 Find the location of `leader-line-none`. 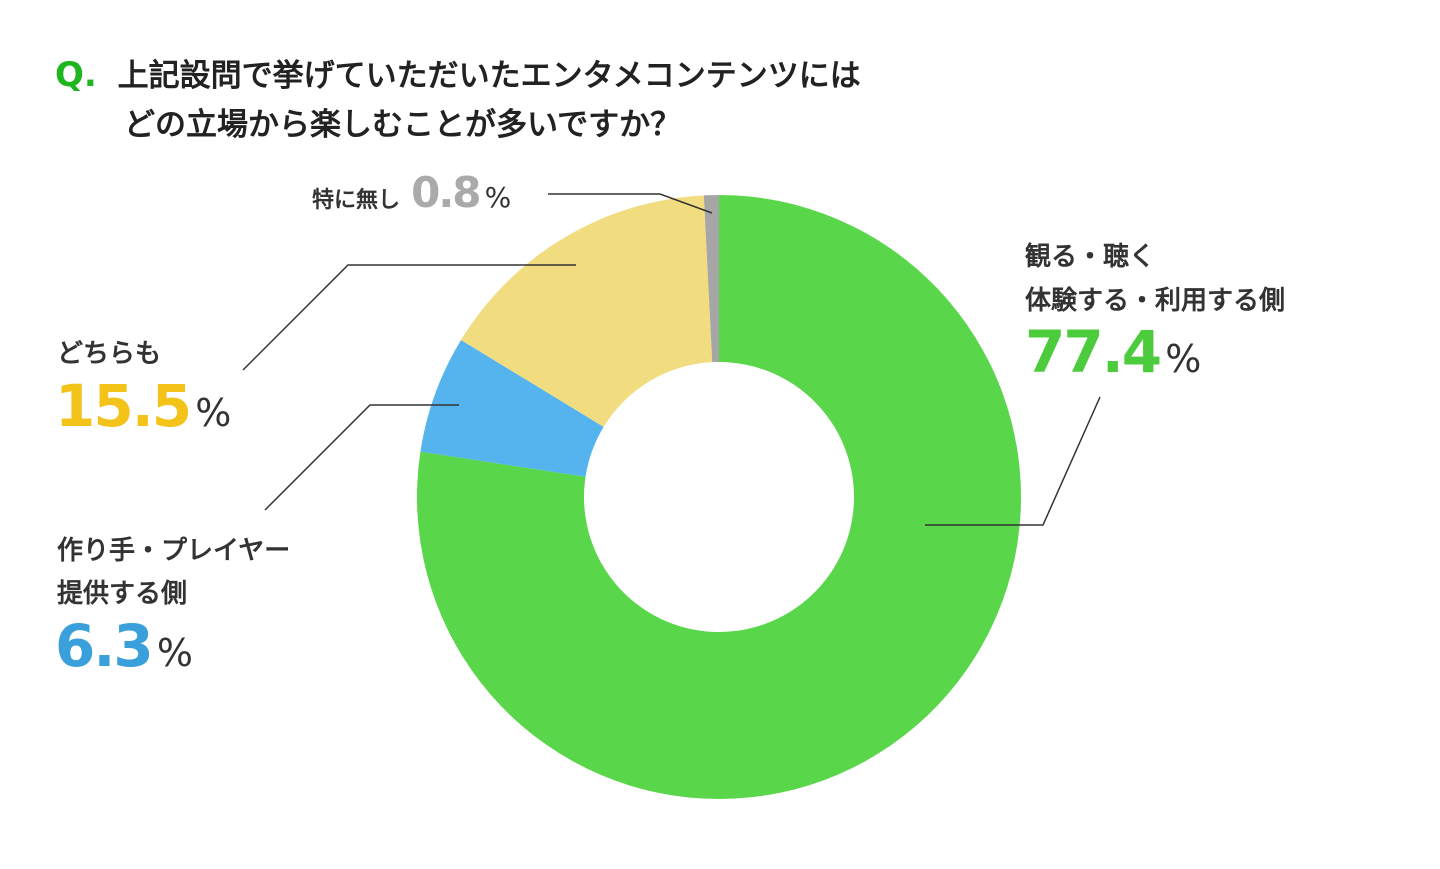

leader-line-none is located at coordinates (630, 203).